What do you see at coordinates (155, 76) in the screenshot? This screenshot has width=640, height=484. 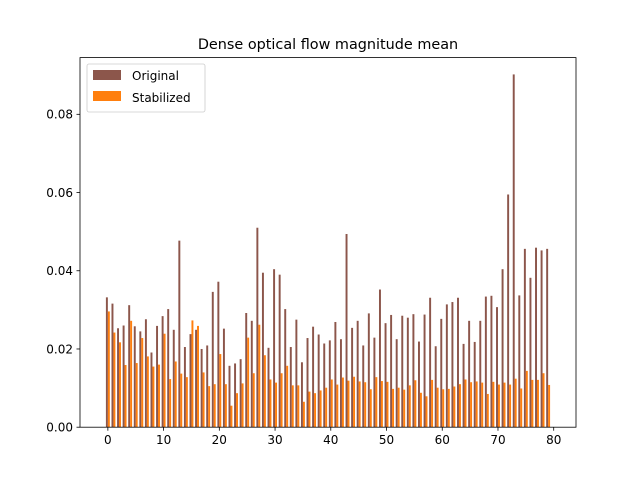 I see `legend-label-original: Original` at bounding box center [155, 76].